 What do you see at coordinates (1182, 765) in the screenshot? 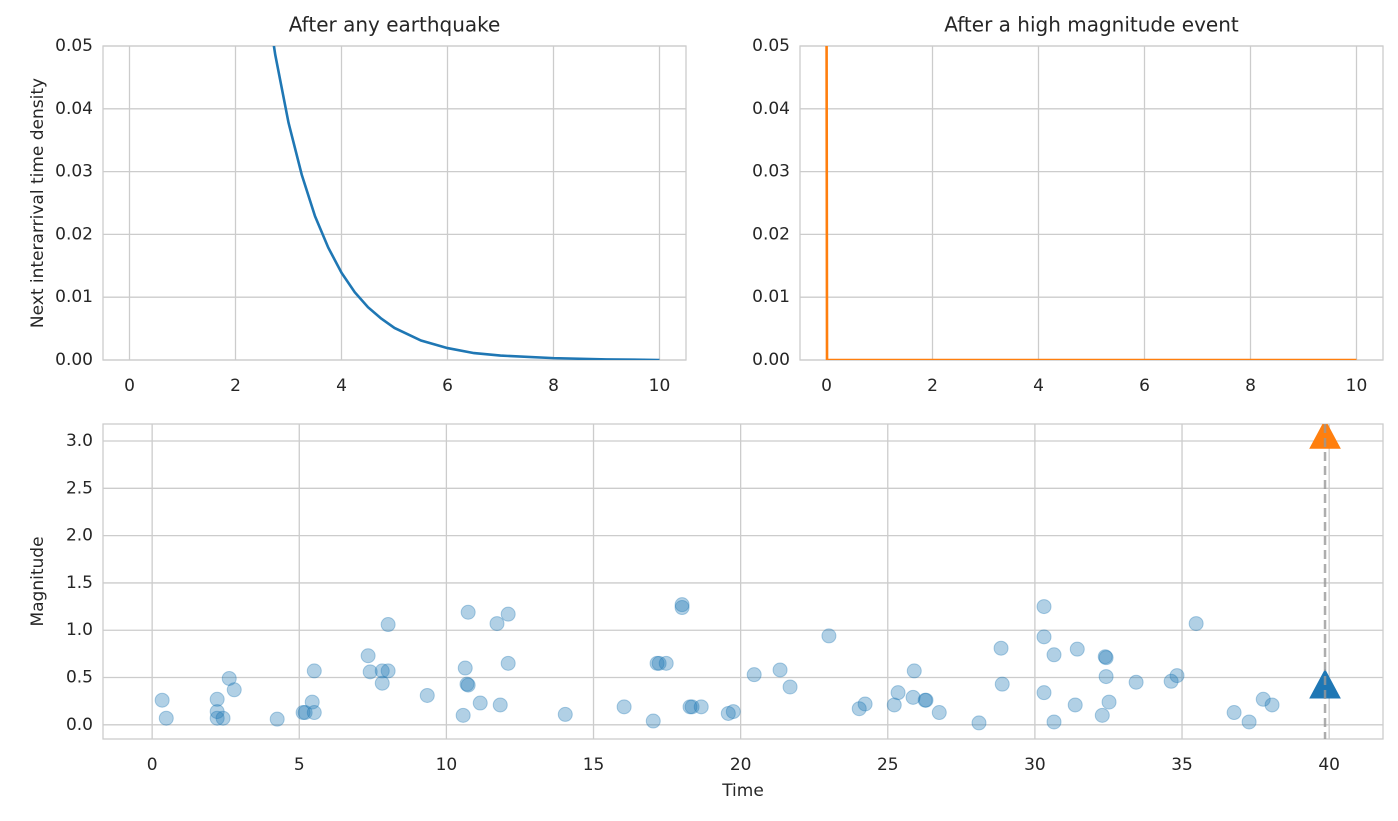
I see `x-tick-label: 35` at bounding box center [1182, 765].